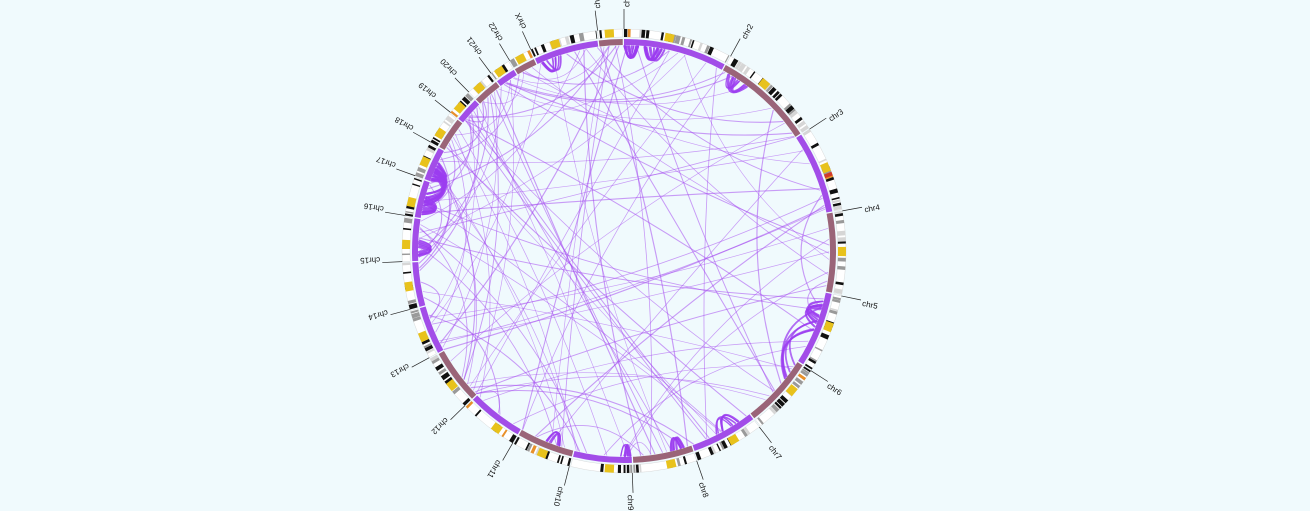 This screenshot has height=511, width=1310. I want to click on label-chr7: chr7, so click(775, 453).